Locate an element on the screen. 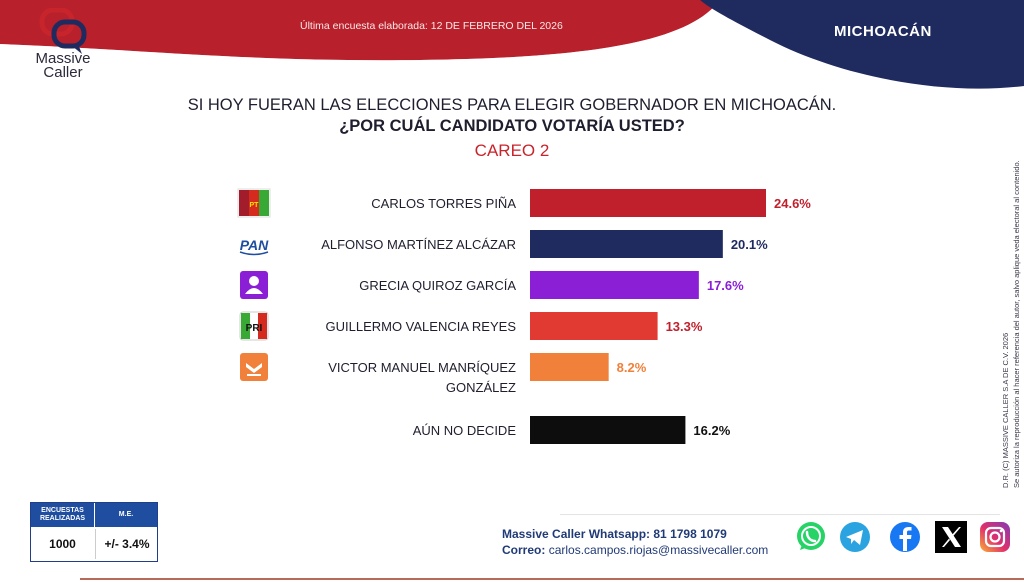 The width and height of the screenshot is (1024, 584). brand-logo: Massive Caller is located at coordinates (63, 48).